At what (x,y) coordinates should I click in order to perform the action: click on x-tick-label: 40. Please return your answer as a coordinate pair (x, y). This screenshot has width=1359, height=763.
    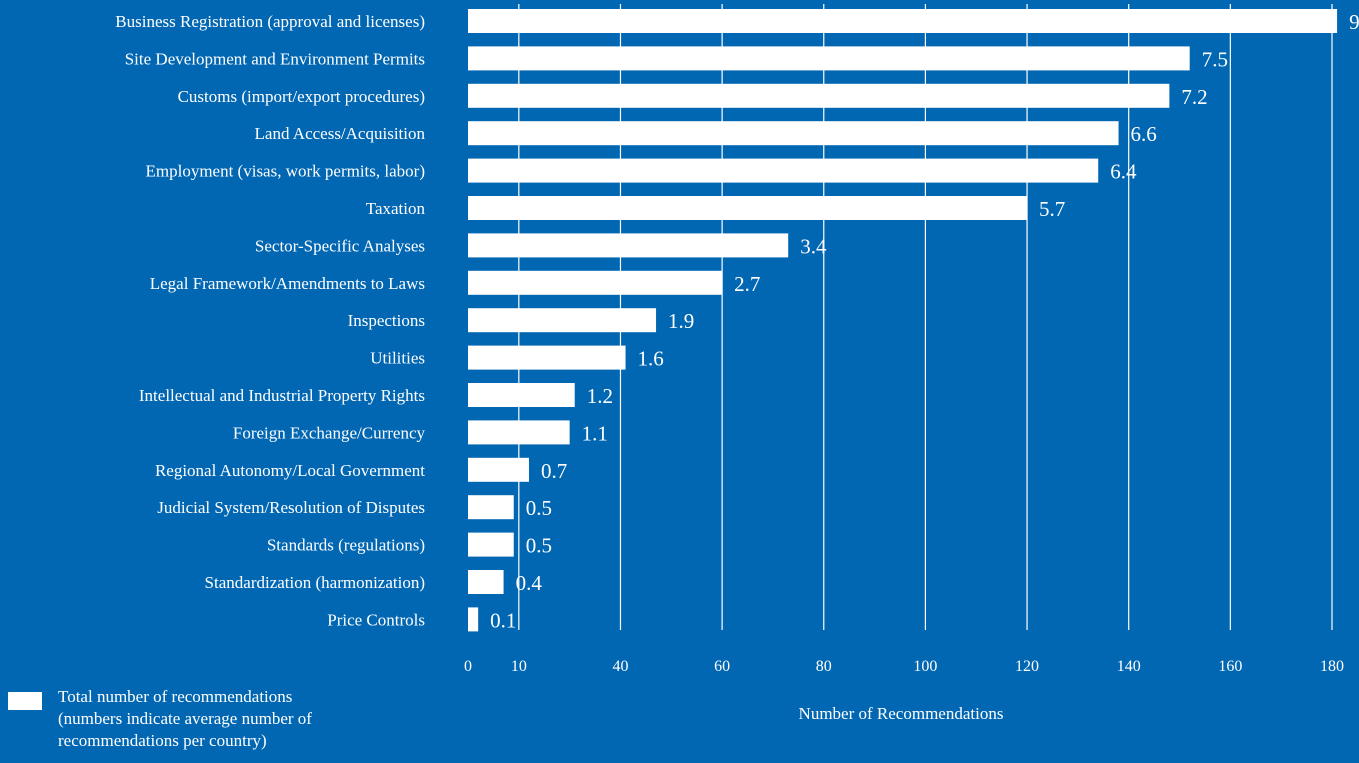
    Looking at the image, I should click on (620, 666).